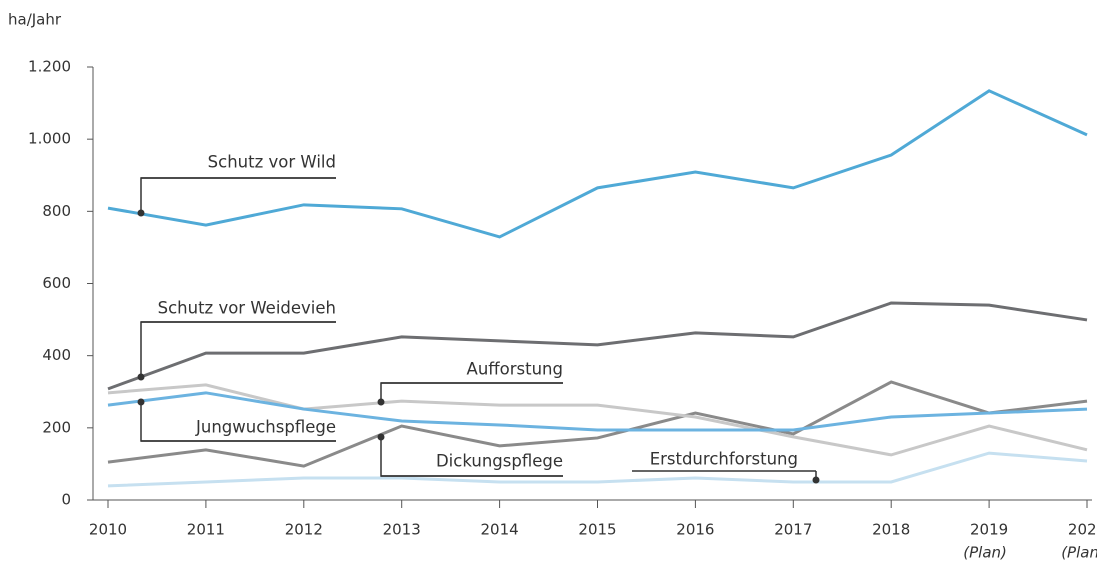 This screenshot has width=1097, height=567. What do you see at coordinates (56, 355) in the screenshot?
I see `y-tick-label: 400` at bounding box center [56, 355].